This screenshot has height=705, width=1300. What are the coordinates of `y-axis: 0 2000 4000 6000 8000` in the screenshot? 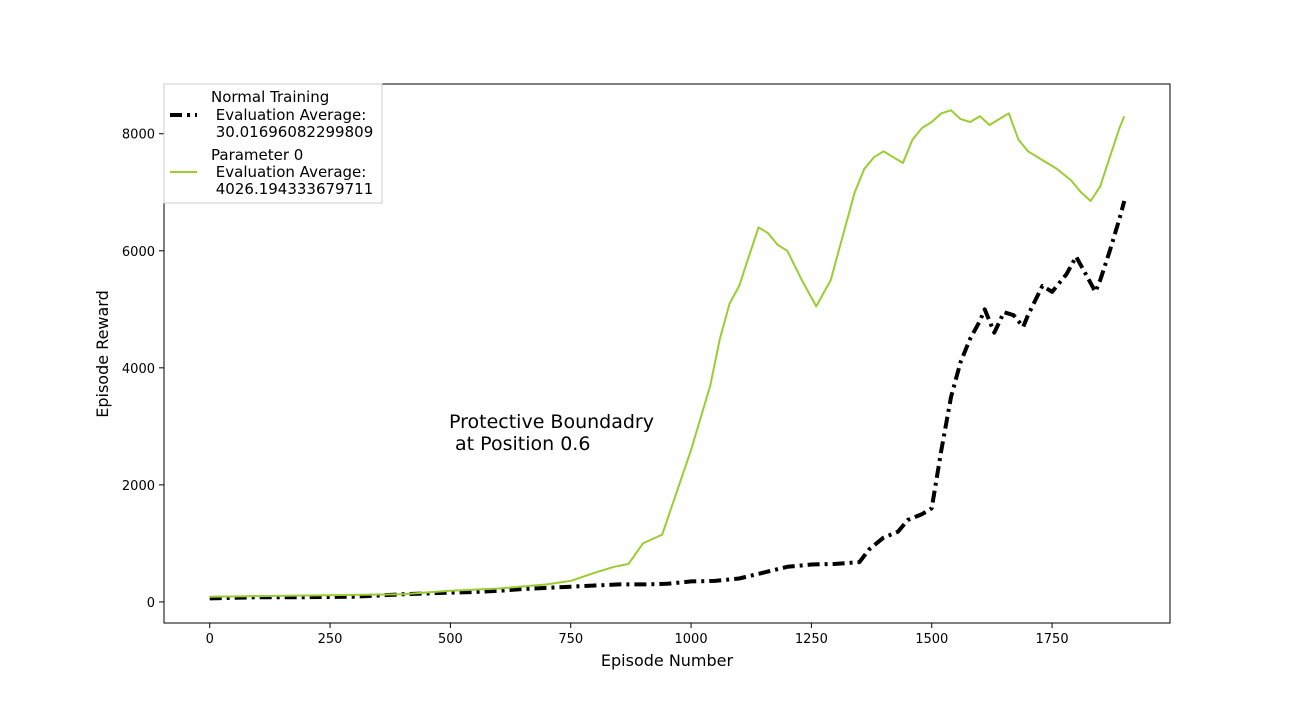 It's located at (143, 369).